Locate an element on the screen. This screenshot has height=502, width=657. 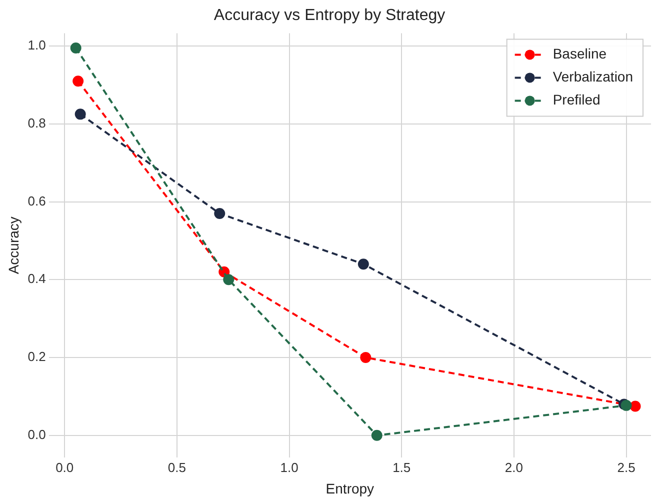
legend-label: Prefiled is located at coordinates (576, 100).